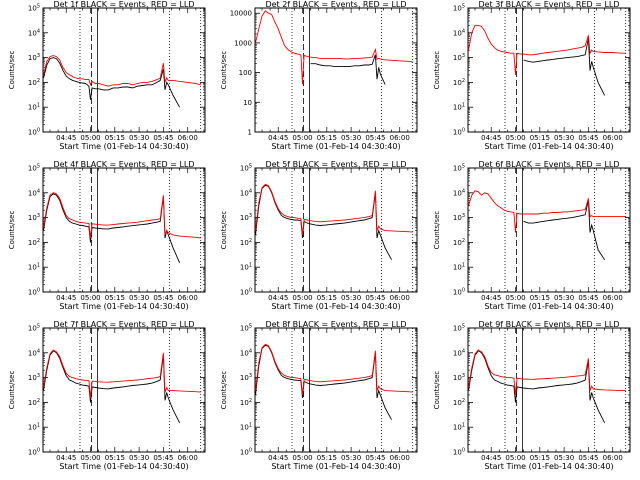 This screenshot has height=480, width=640. What do you see at coordinates (123, 164) in the screenshot?
I see `panel-title: Det 4f BLACK = Events, RED = LLD` at bounding box center [123, 164].